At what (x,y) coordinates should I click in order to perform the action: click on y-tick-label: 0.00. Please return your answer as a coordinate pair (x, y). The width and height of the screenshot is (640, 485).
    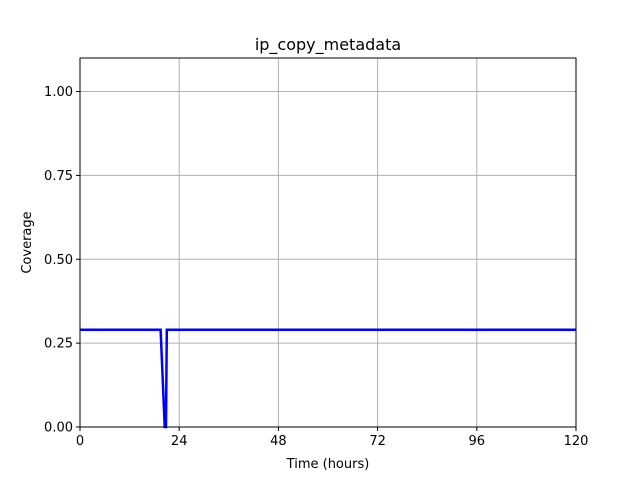
    Looking at the image, I should click on (58, 428).